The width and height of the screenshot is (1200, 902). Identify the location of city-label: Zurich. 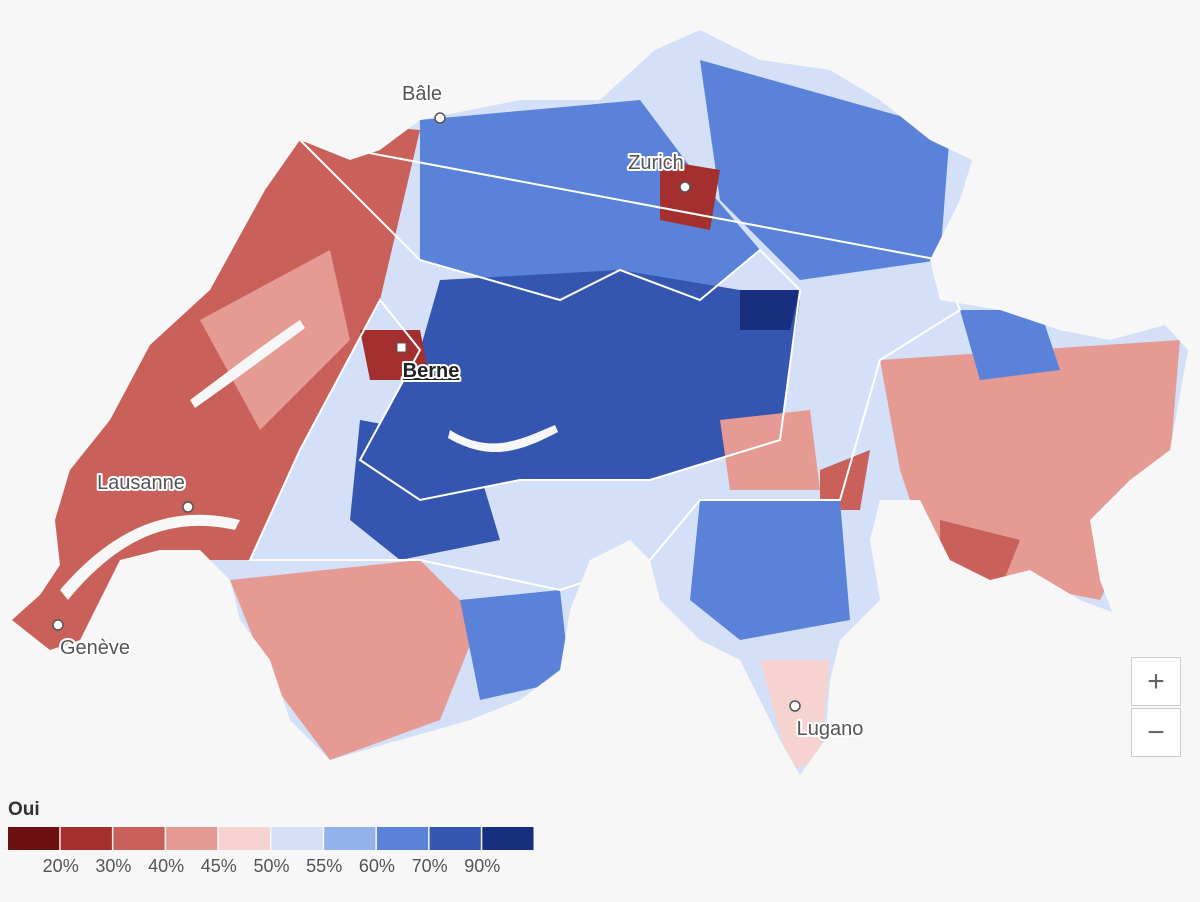
(656, 163).